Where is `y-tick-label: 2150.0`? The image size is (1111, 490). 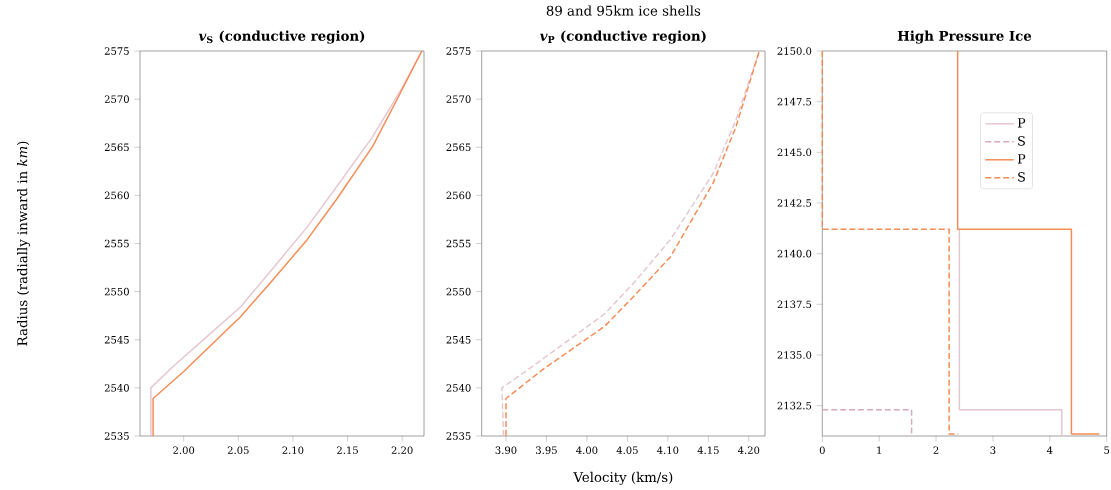
y-tick-label: 2150.0 is located at coordinates (794, 51).